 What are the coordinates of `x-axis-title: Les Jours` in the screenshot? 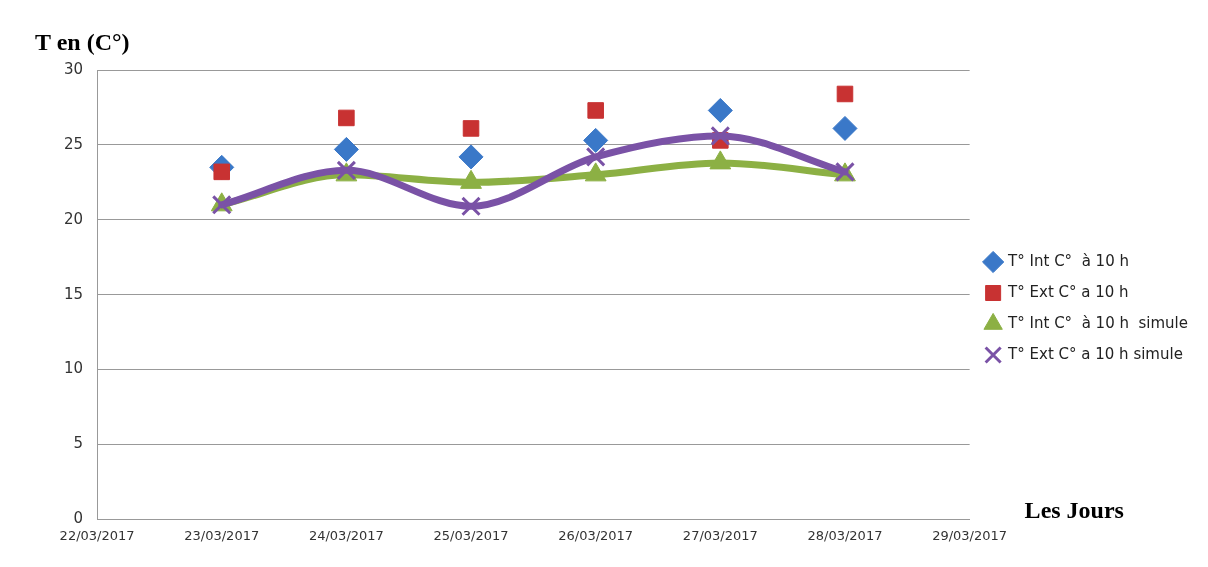 It's located at (1074, 509).